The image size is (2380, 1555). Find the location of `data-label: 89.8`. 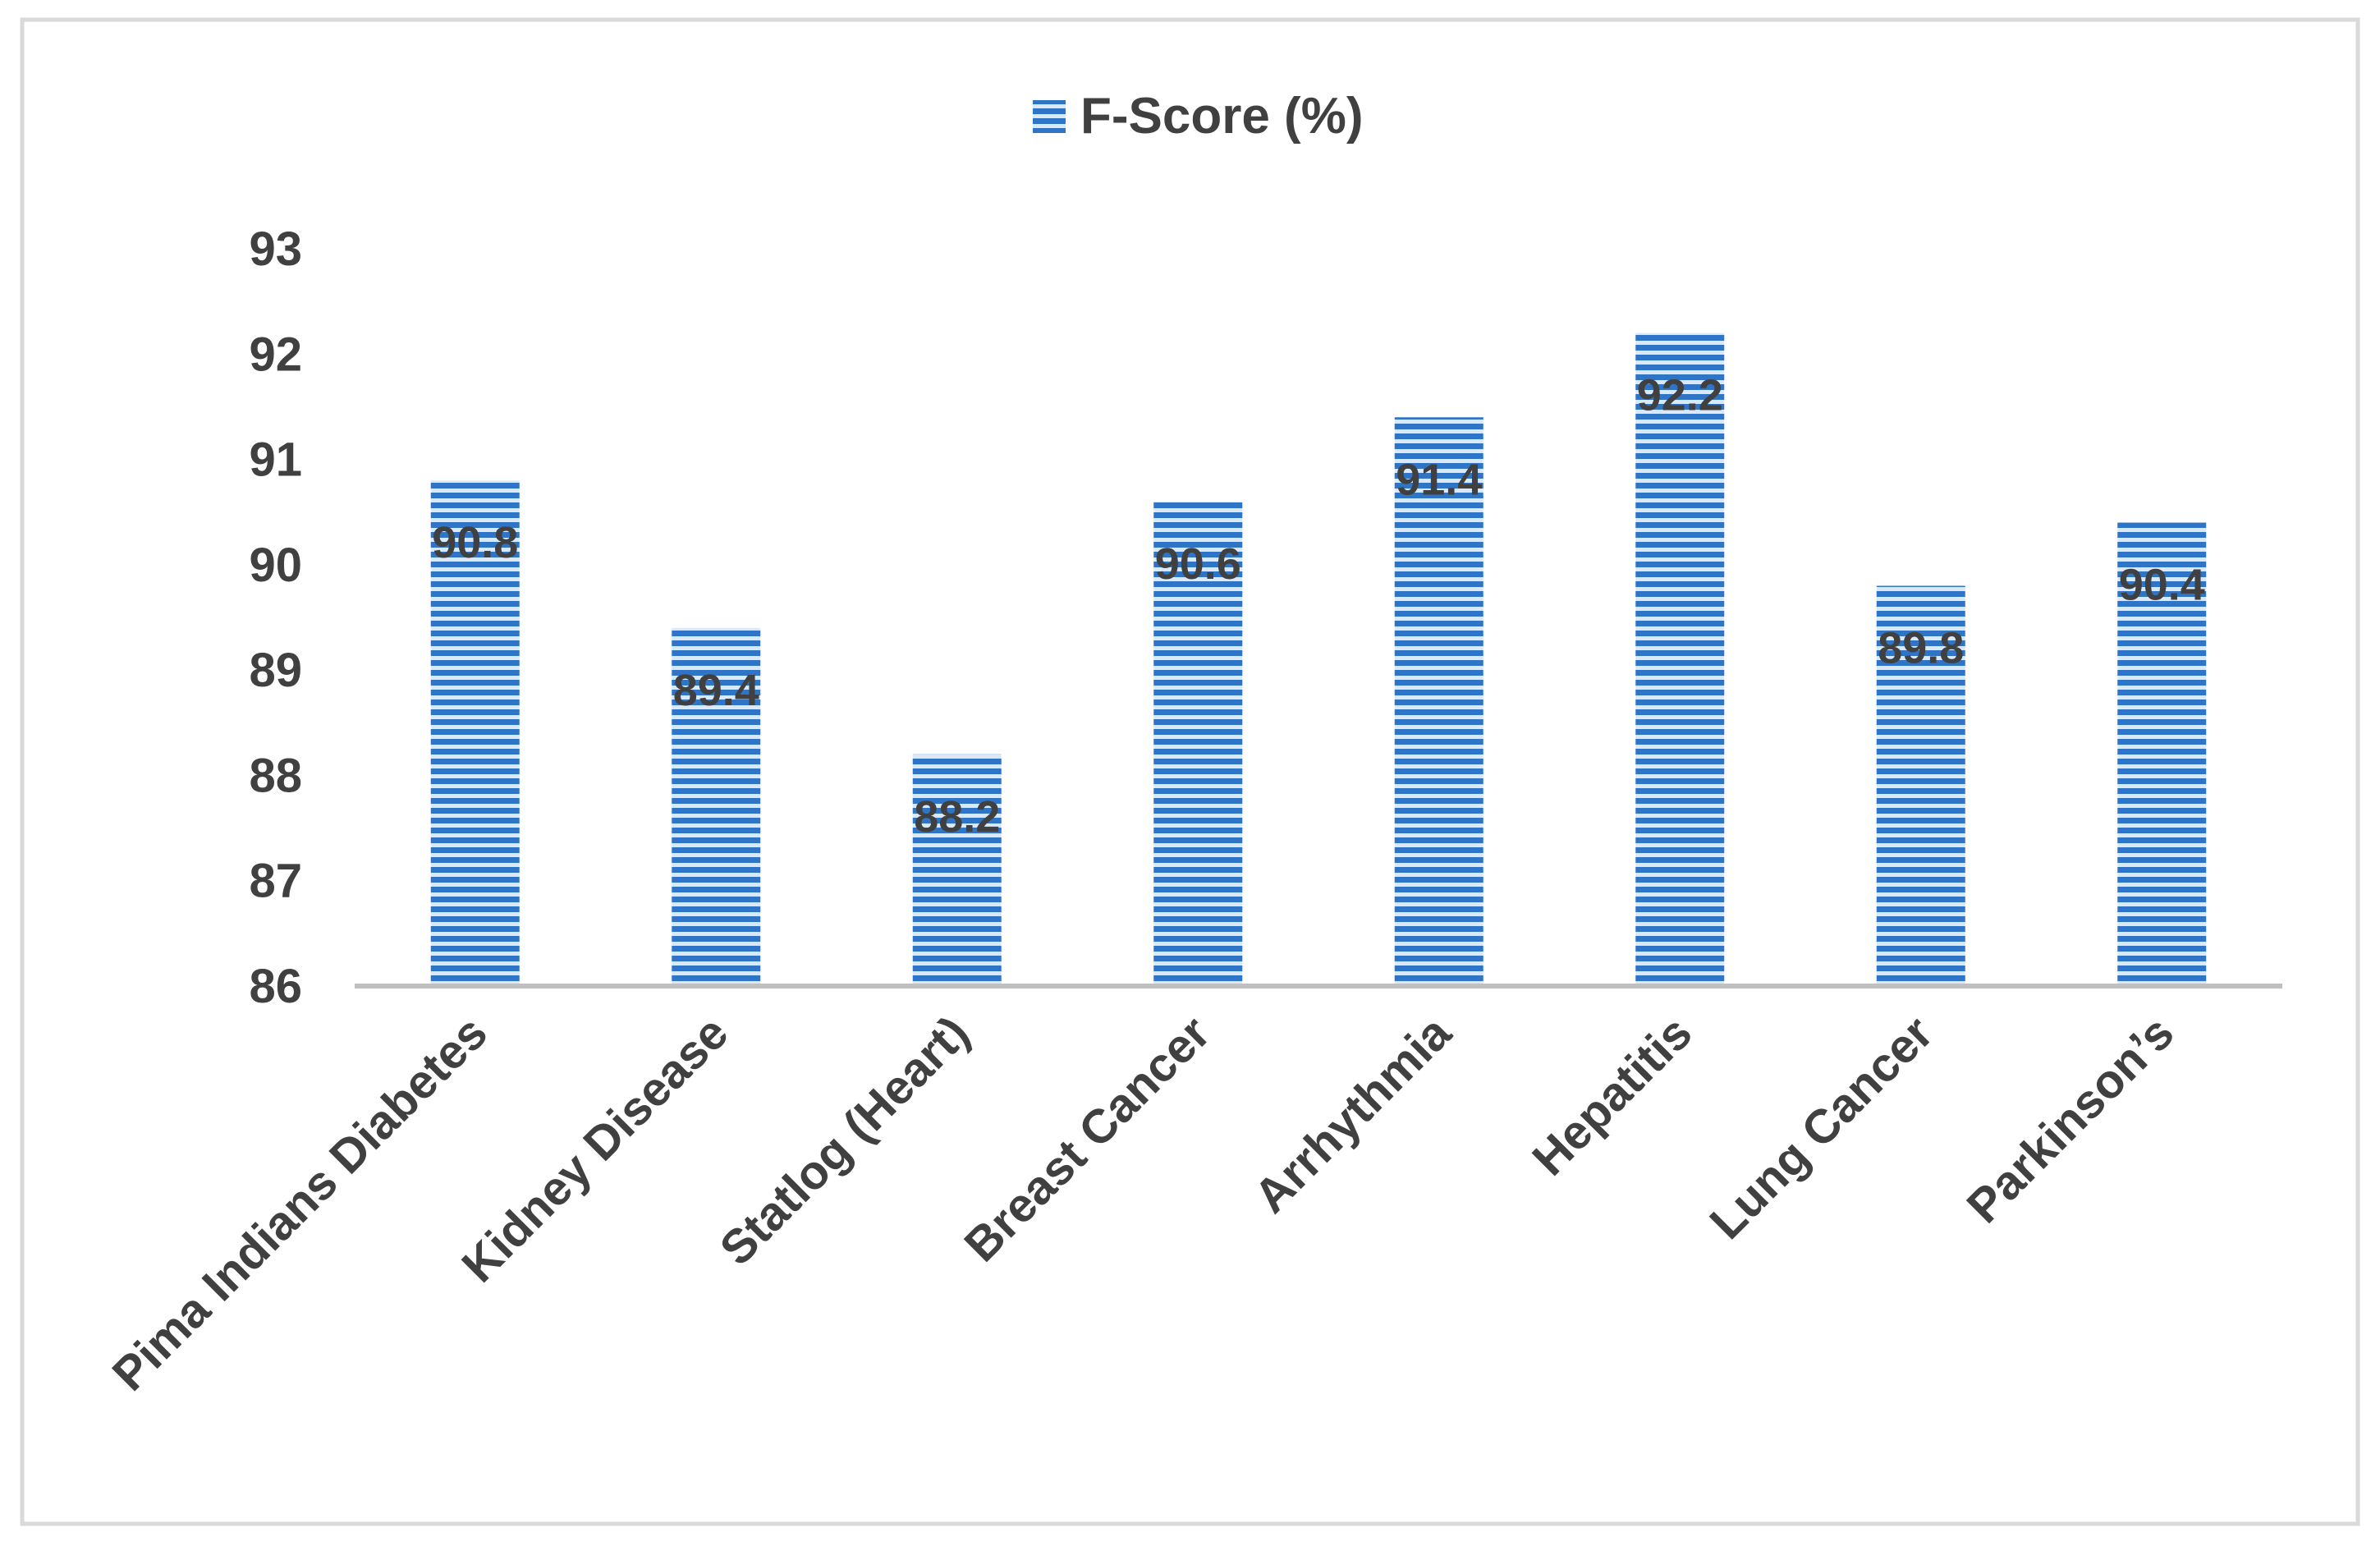

data-label: 89.8 is located at coordinates (1921, 649).